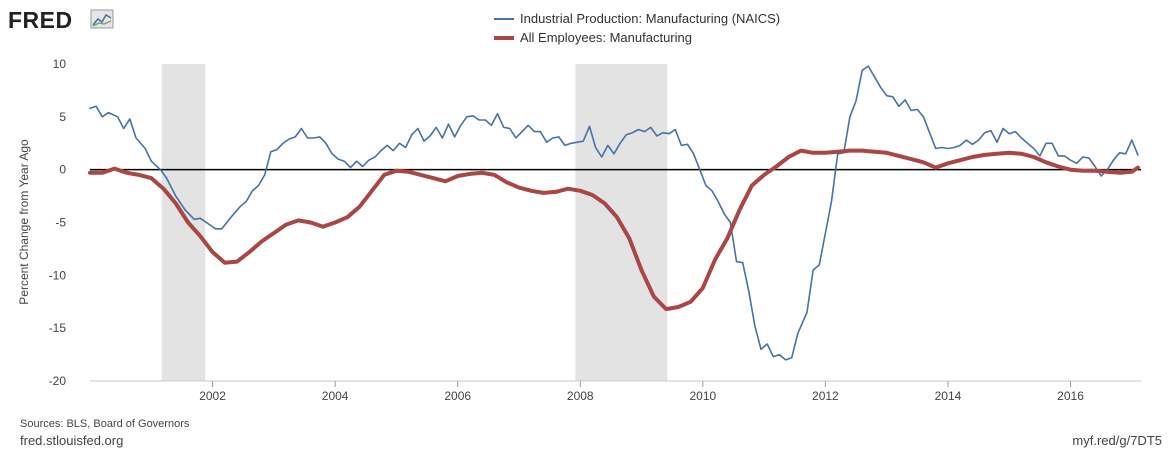 This screenshot has width=1168, height=450. What do you see at coordinates (212, 396) in the screenshot?
I see `x-tick-label: 2002` at bounding box center [212, 396].